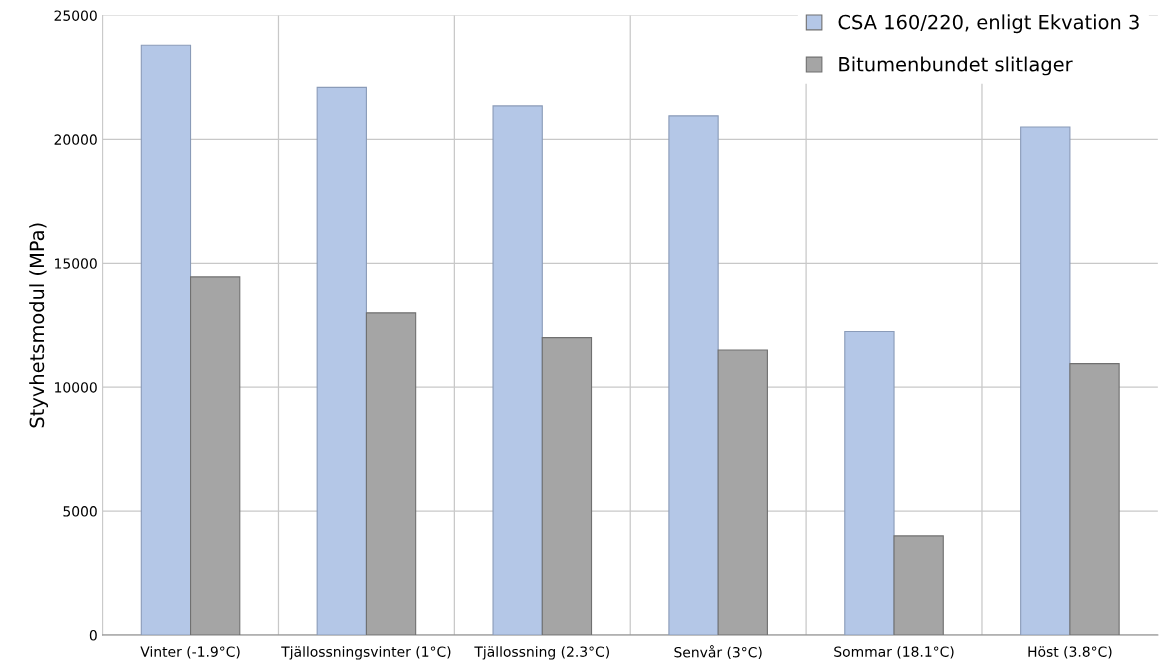 The width and height of the screenshot is (1166, 672). What do you see at coordinates (366, 653) in the screenshot?
I see `x-tick-label: Tjällossningsvinter (1°C)` at bounding box center [366, 653].